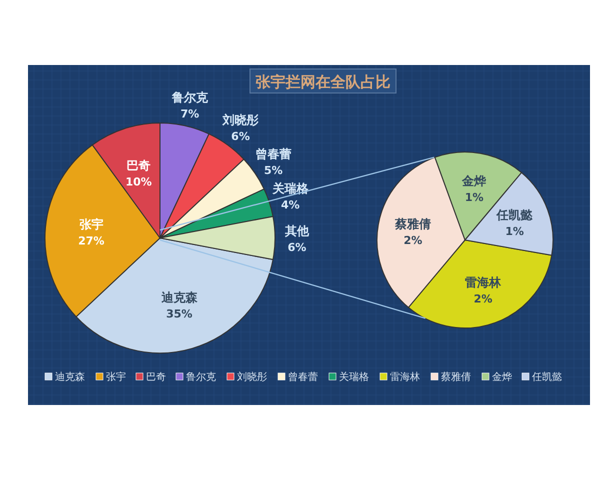 The width and height of the screenshot is (600, 480). What do you see at coordinates (273, 153) in the screenshot?
I see `slice-label: 曾春蕾` at bounding box center [273, 153].